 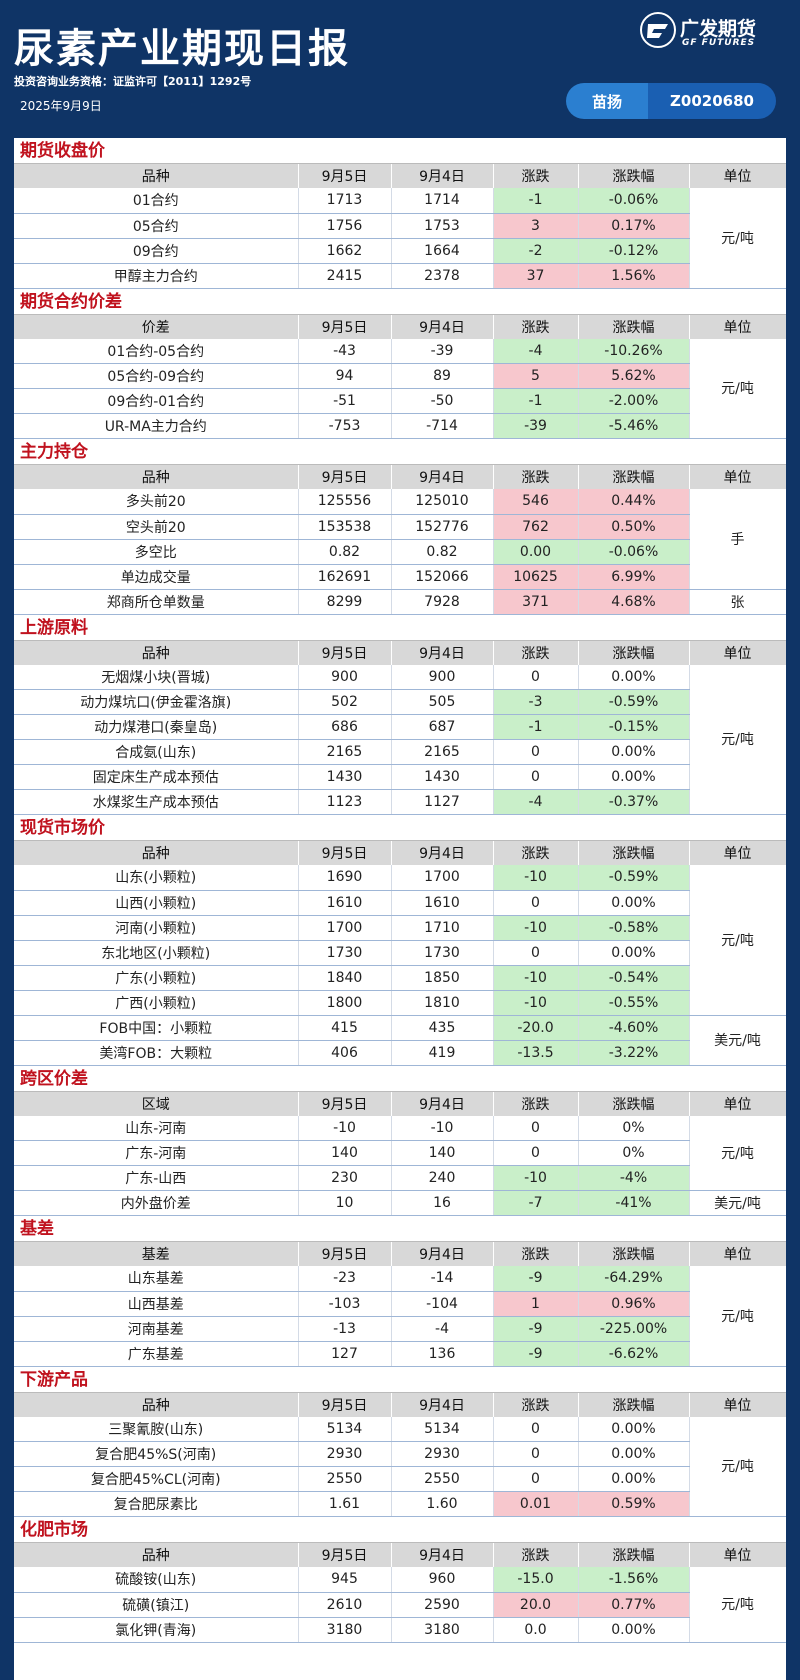 What do you see at coordinates (400, 628) in the screenshot?
I see `section-title: 上游原料` at bounding box center [400, 628].